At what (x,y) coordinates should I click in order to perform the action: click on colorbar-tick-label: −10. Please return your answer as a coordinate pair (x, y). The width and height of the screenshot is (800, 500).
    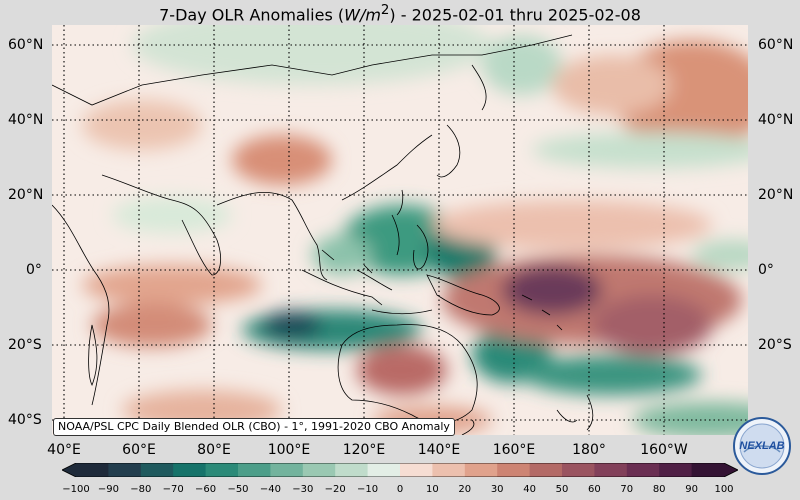
    Looking at the image, I should click on (368, 489).